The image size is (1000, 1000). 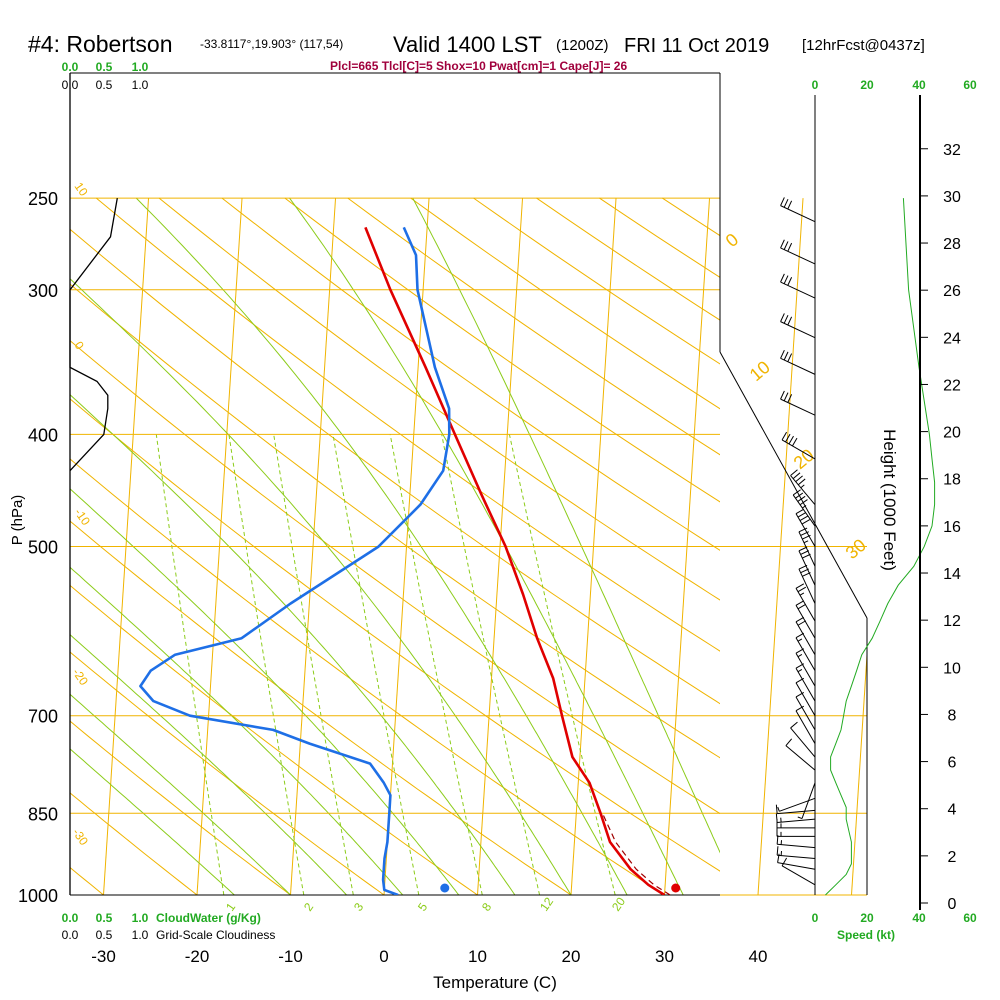 I want to click on surface-temperature-dot, so click(x=676, y=888).